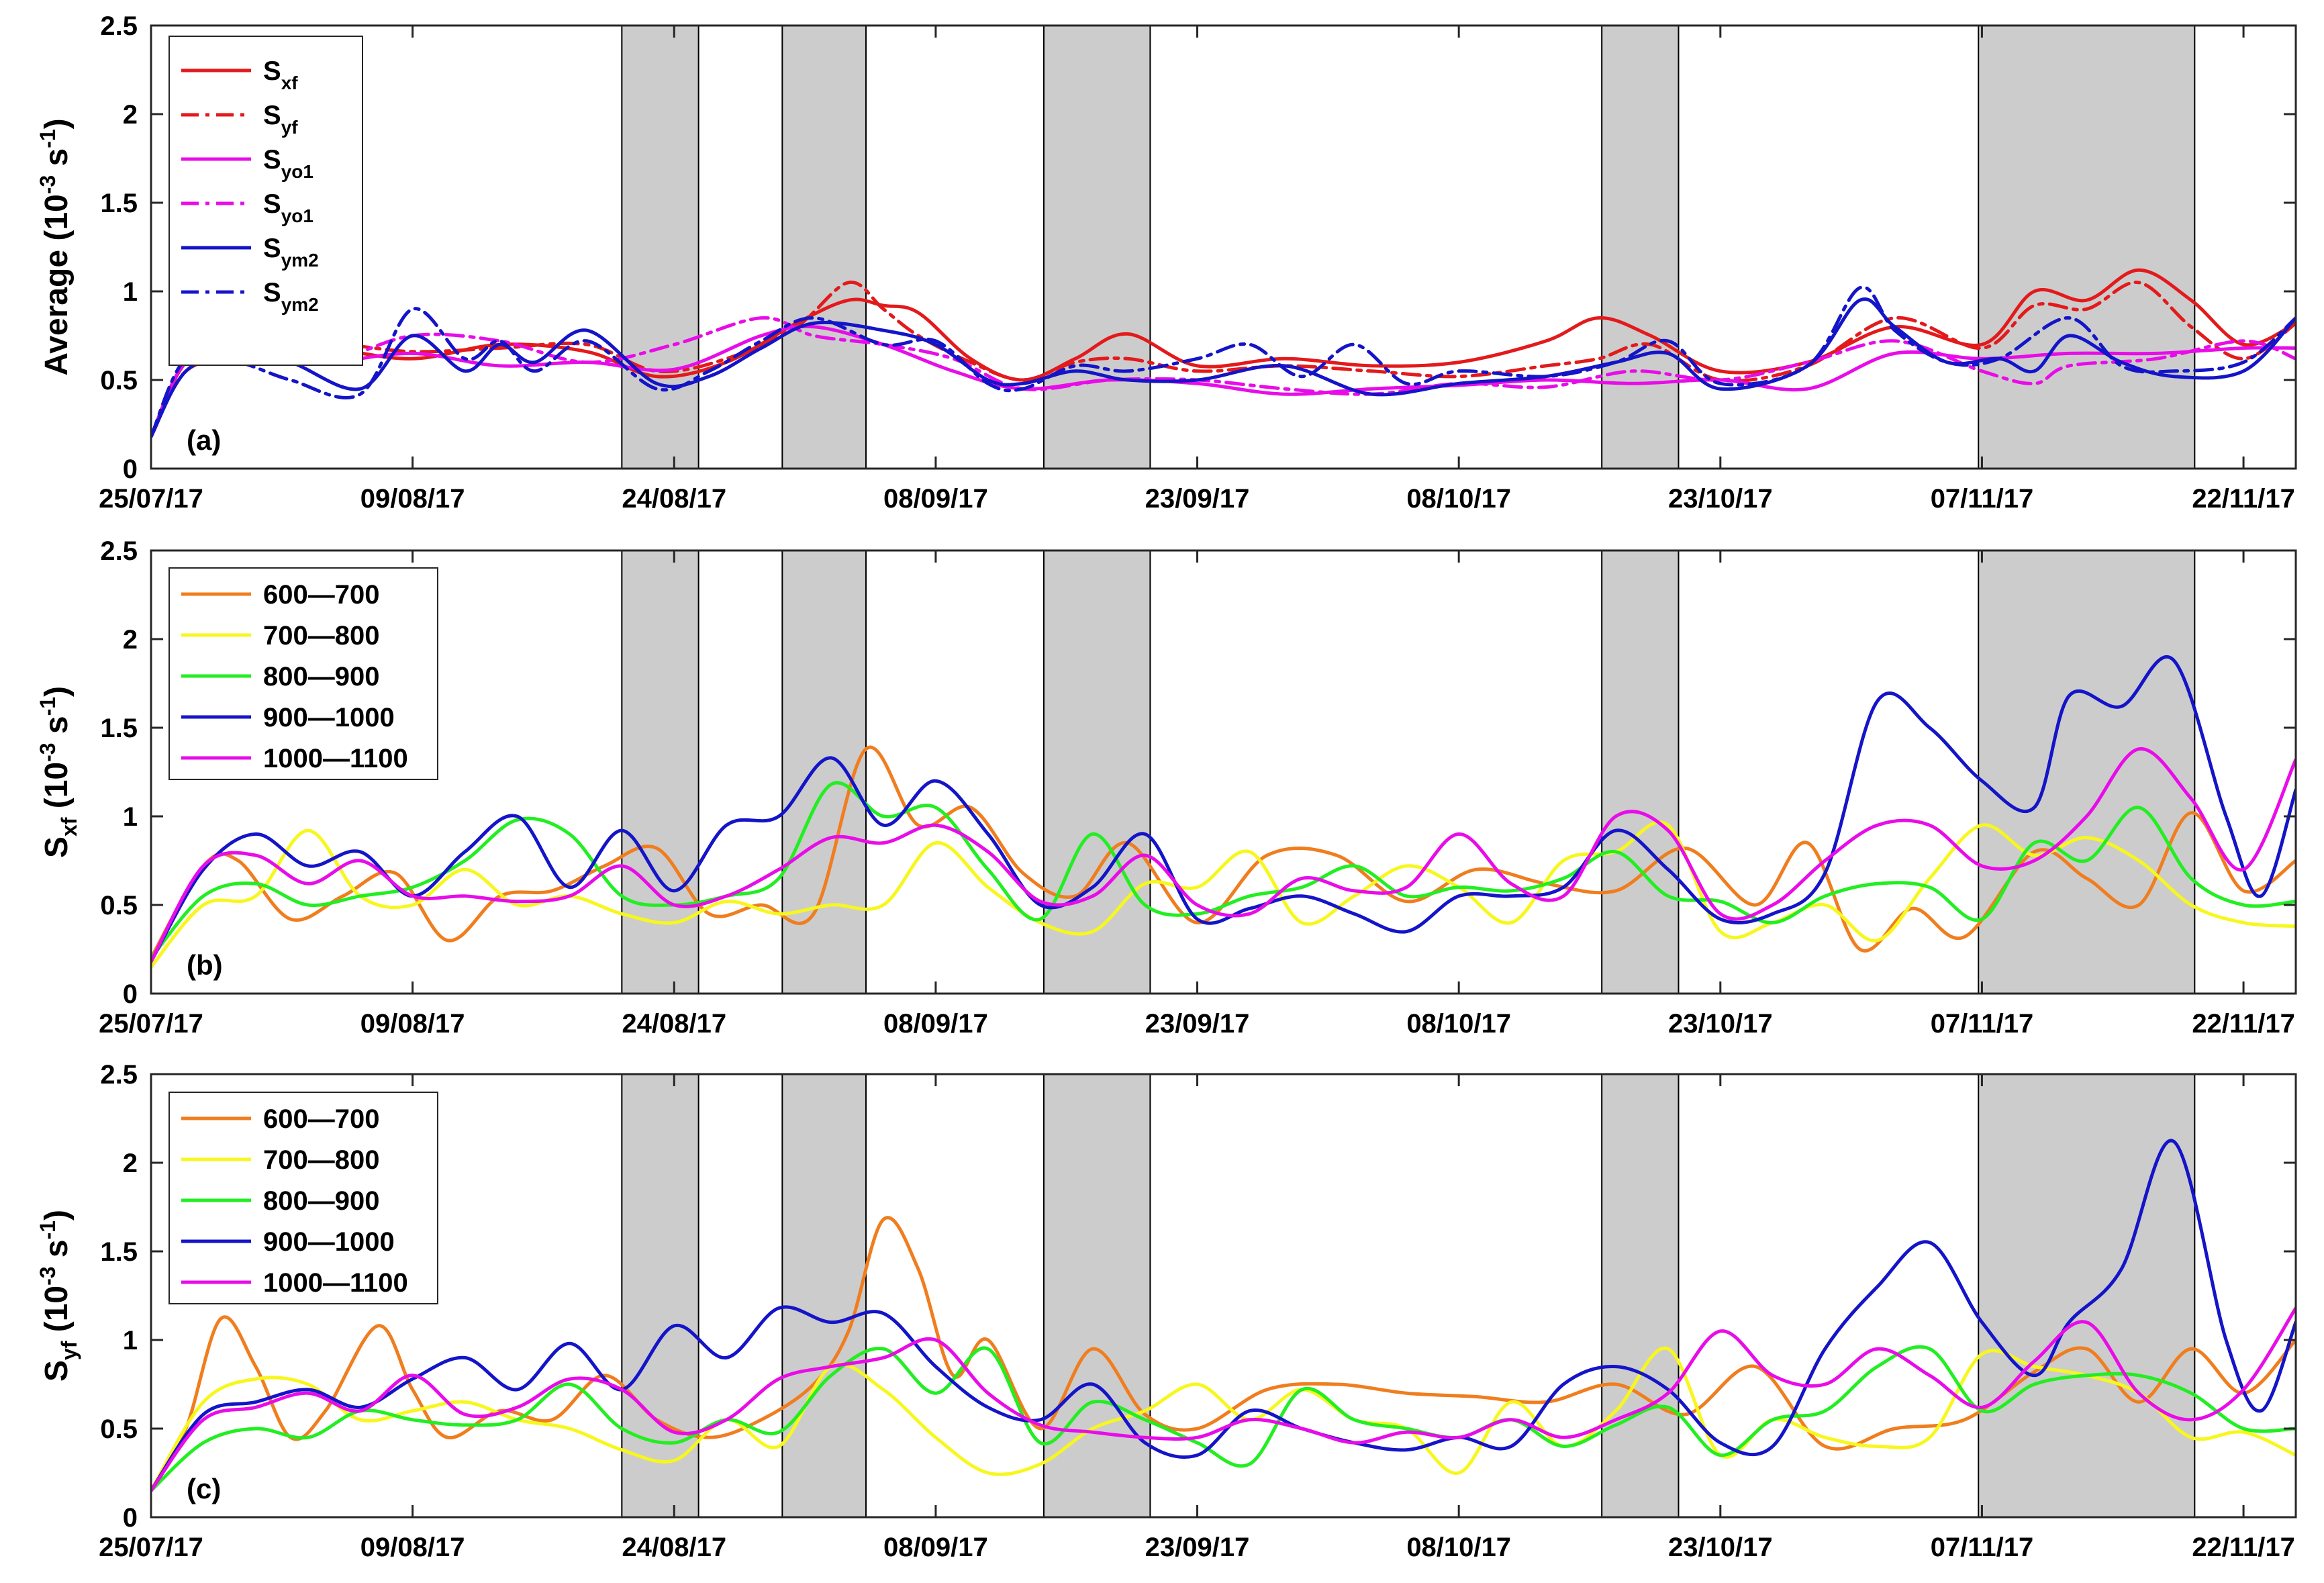 This screenshot has width=2324, height=1583. Describe the element at coordinates (288, 163) in the screenshot. I see `legend-label-3: Syo1` at that location.